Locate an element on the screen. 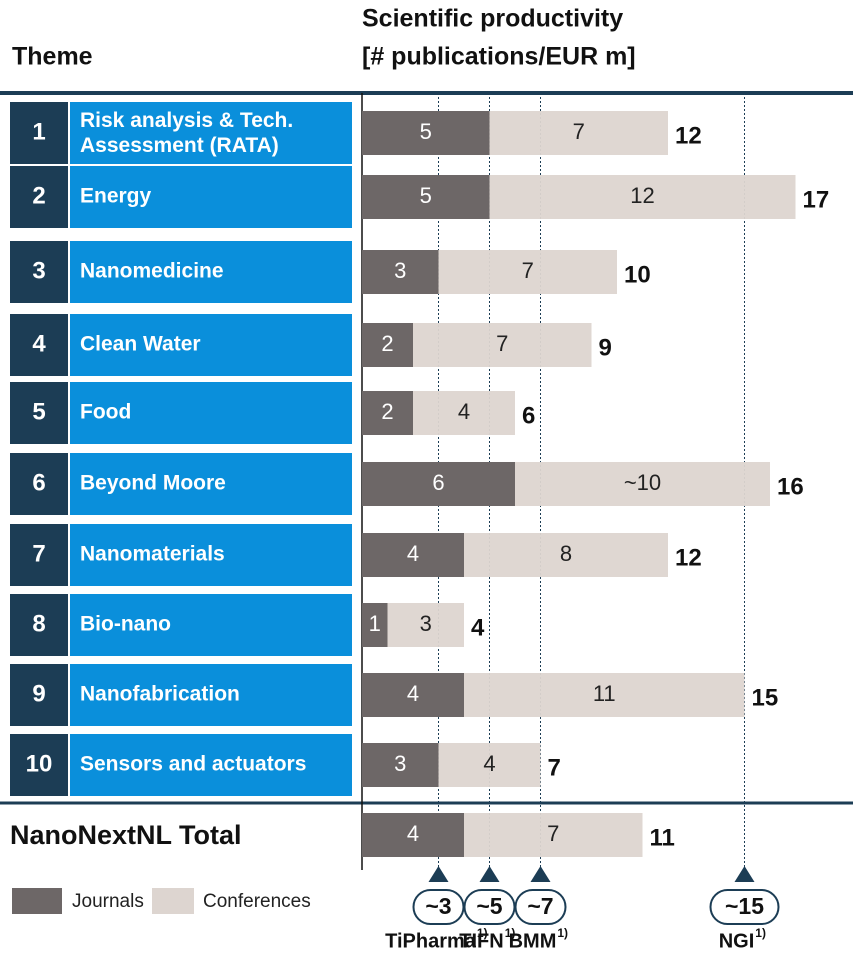 This screenshot has width=853, height=959. theme-name-line: Risk analysis & Tech. is located at coordinates (186, 120).